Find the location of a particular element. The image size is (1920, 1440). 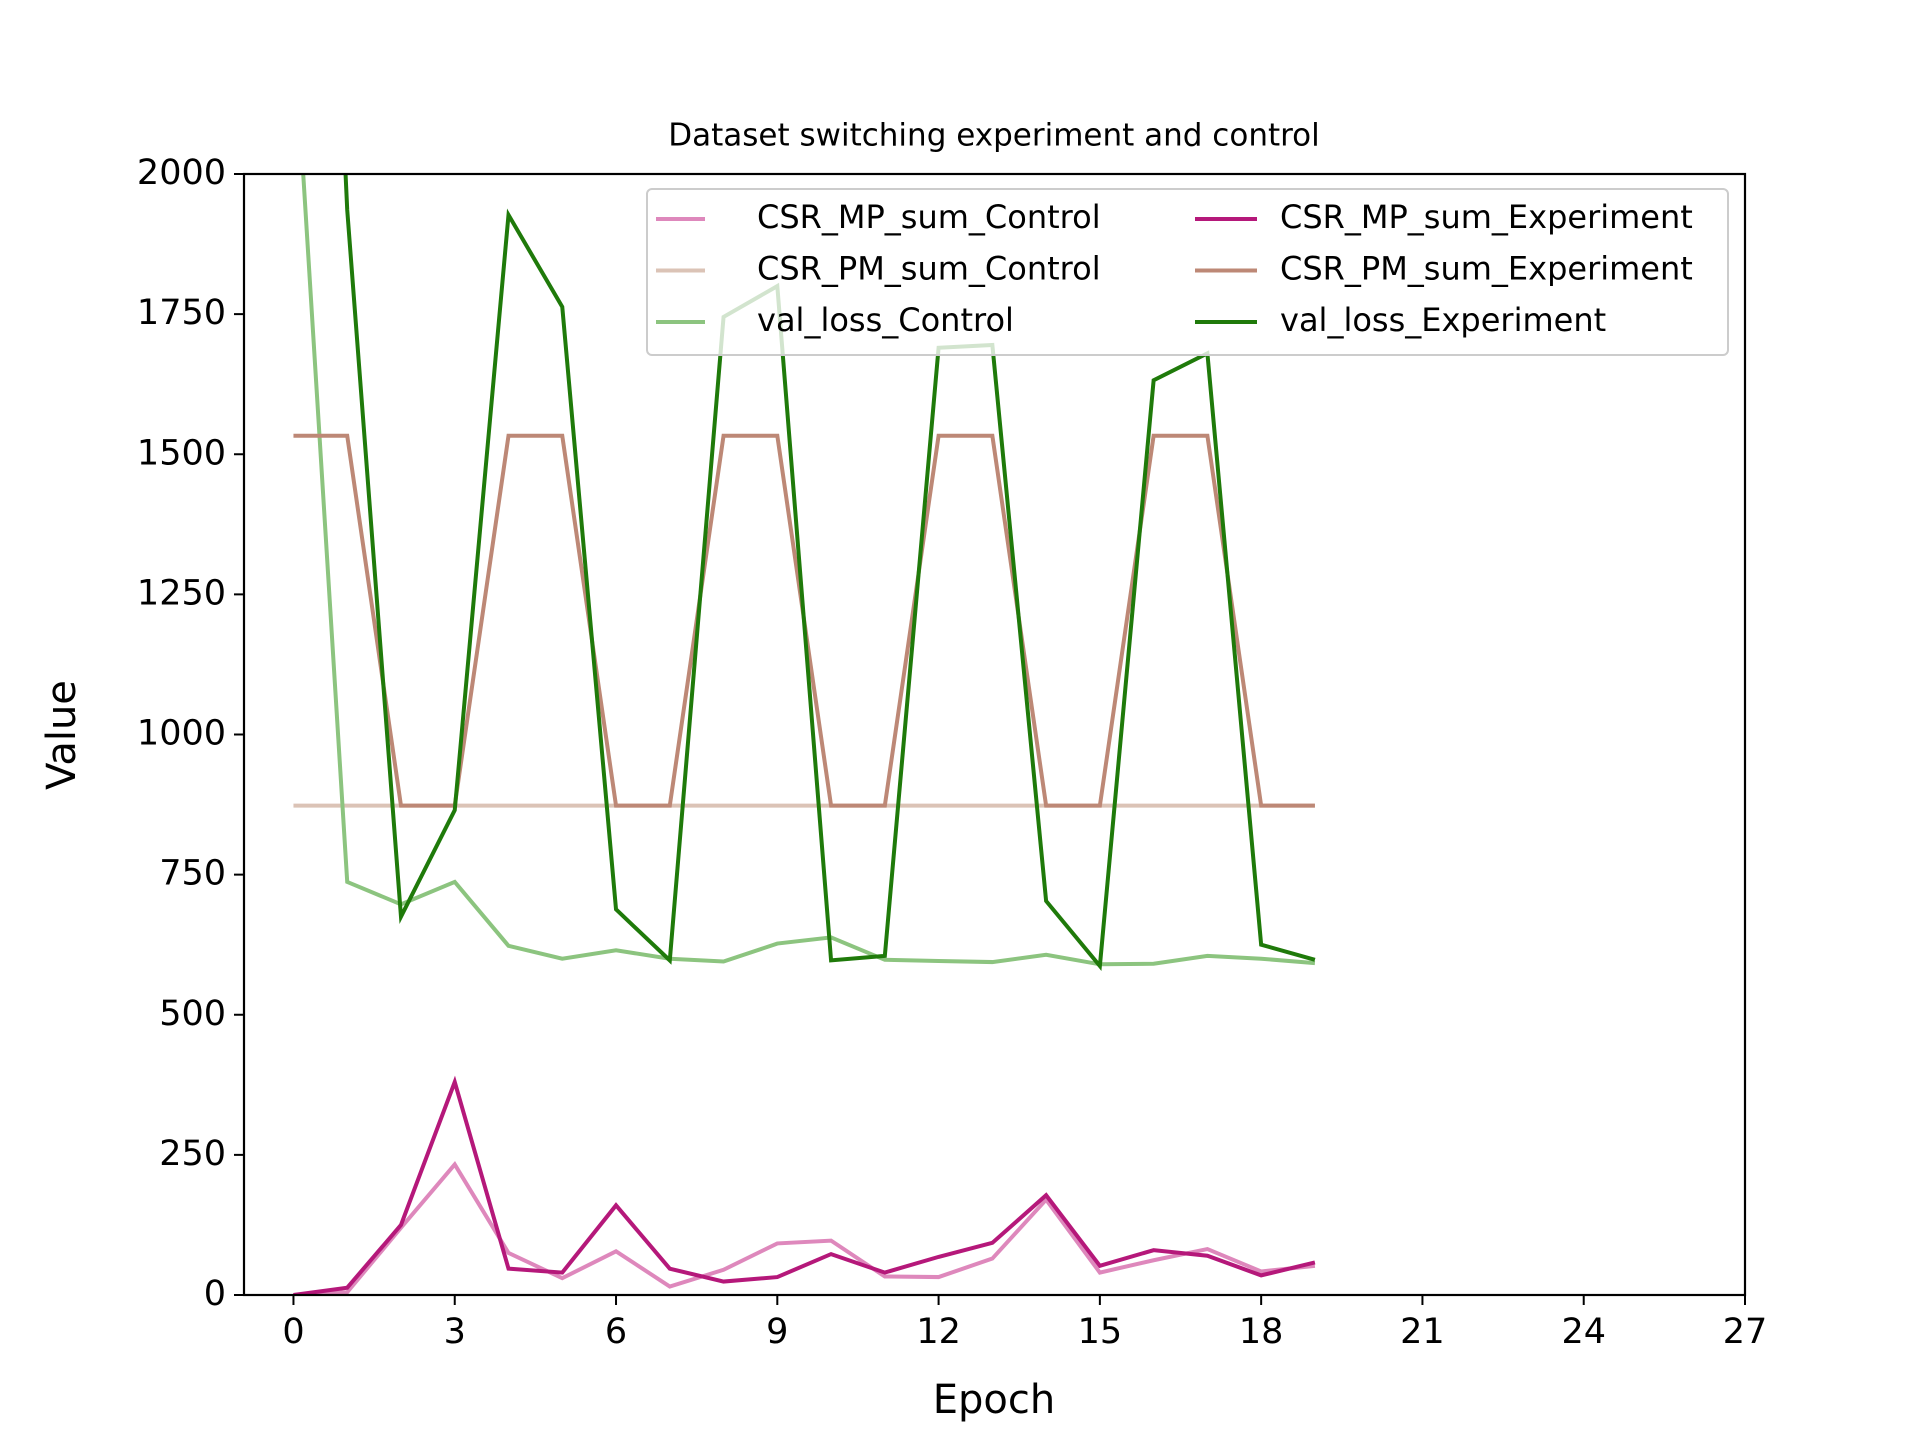

x-tick-label: 0 is located at coordinates (293, 1332).